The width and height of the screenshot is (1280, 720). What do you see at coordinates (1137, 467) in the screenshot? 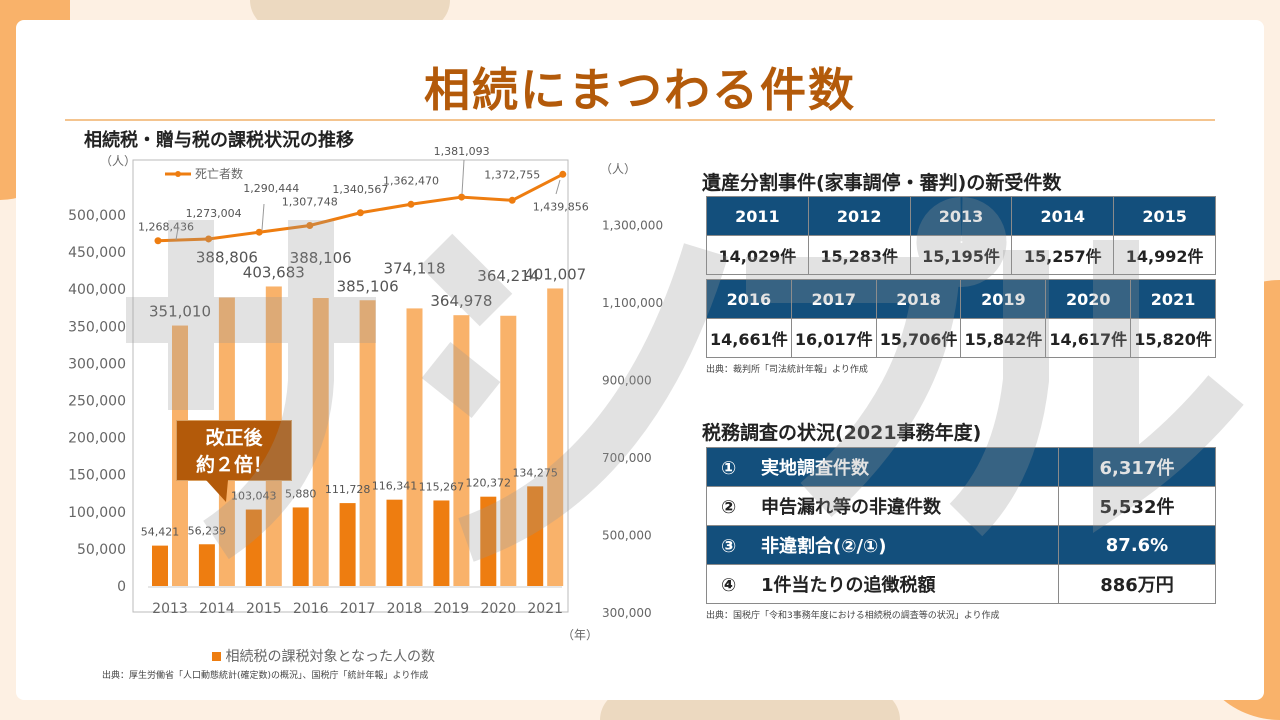
I see `audit-value: 6,317件` at bounding box center [1137, 467].